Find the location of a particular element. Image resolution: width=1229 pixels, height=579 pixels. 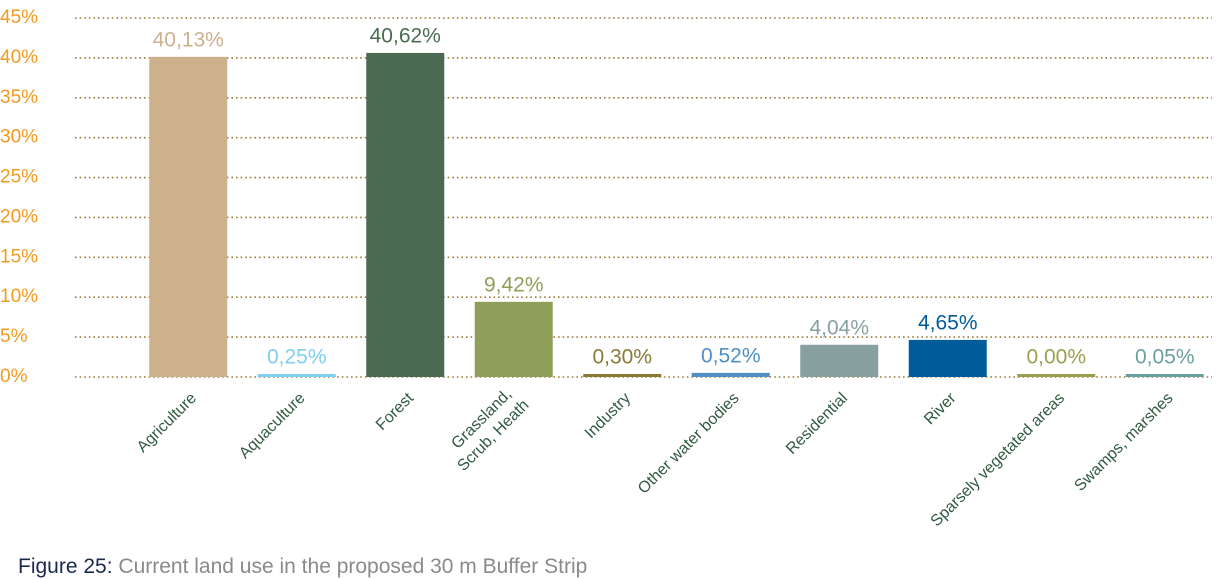

y-tick-label: 35% is located at coordinates (19, 97).